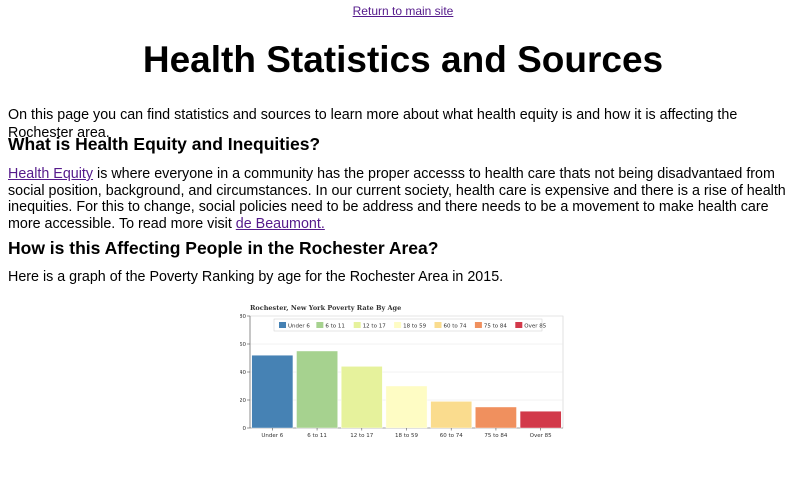 The image size is (806, 480). Describe the element at coordinates (541, 436) in the screenshot. I see `x-tick-label: Over 85` at that location.